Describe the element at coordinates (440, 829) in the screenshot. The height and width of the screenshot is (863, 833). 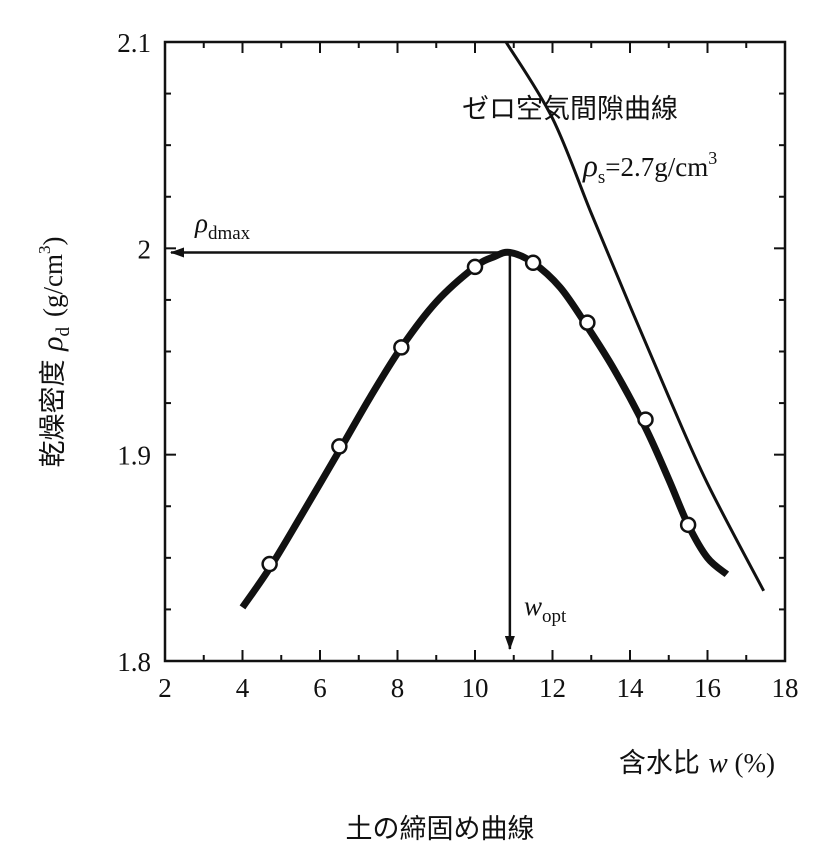
I see `chart-caption: 土の締固め曲線` at that location.